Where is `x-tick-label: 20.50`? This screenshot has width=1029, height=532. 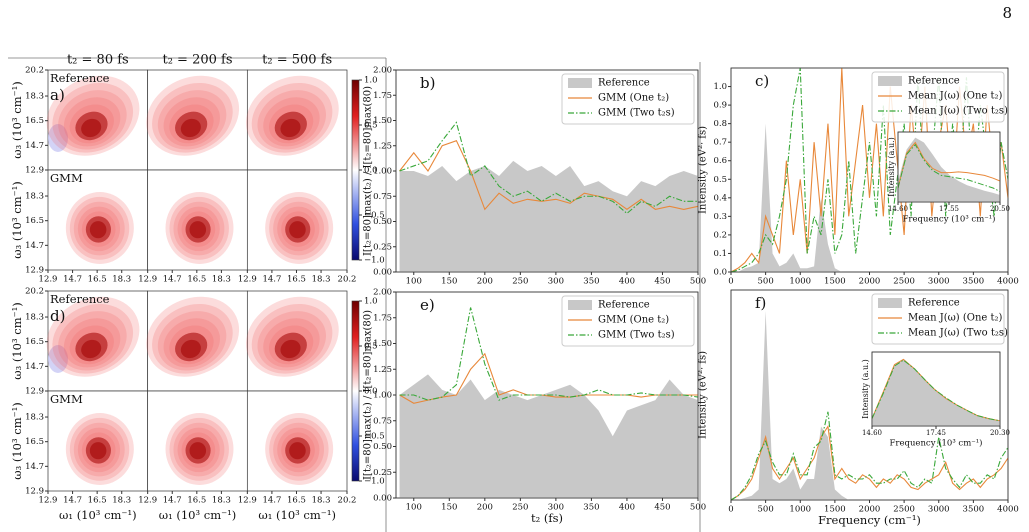 x-tick-label: 20.50 is located at coordinates (1000, 209).